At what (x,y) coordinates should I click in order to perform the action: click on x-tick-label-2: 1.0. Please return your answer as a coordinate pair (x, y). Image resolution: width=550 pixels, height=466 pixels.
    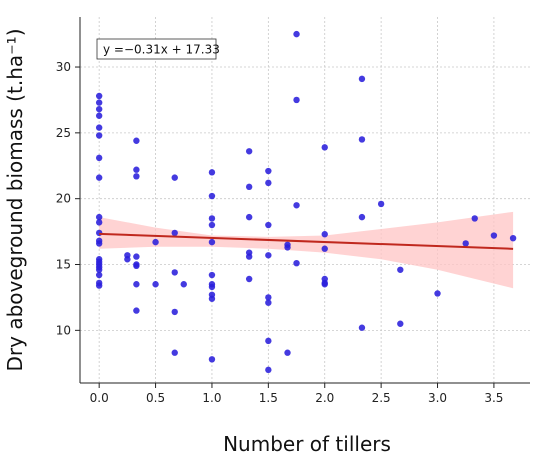
    Looking at the image, I should click on (211, 398).